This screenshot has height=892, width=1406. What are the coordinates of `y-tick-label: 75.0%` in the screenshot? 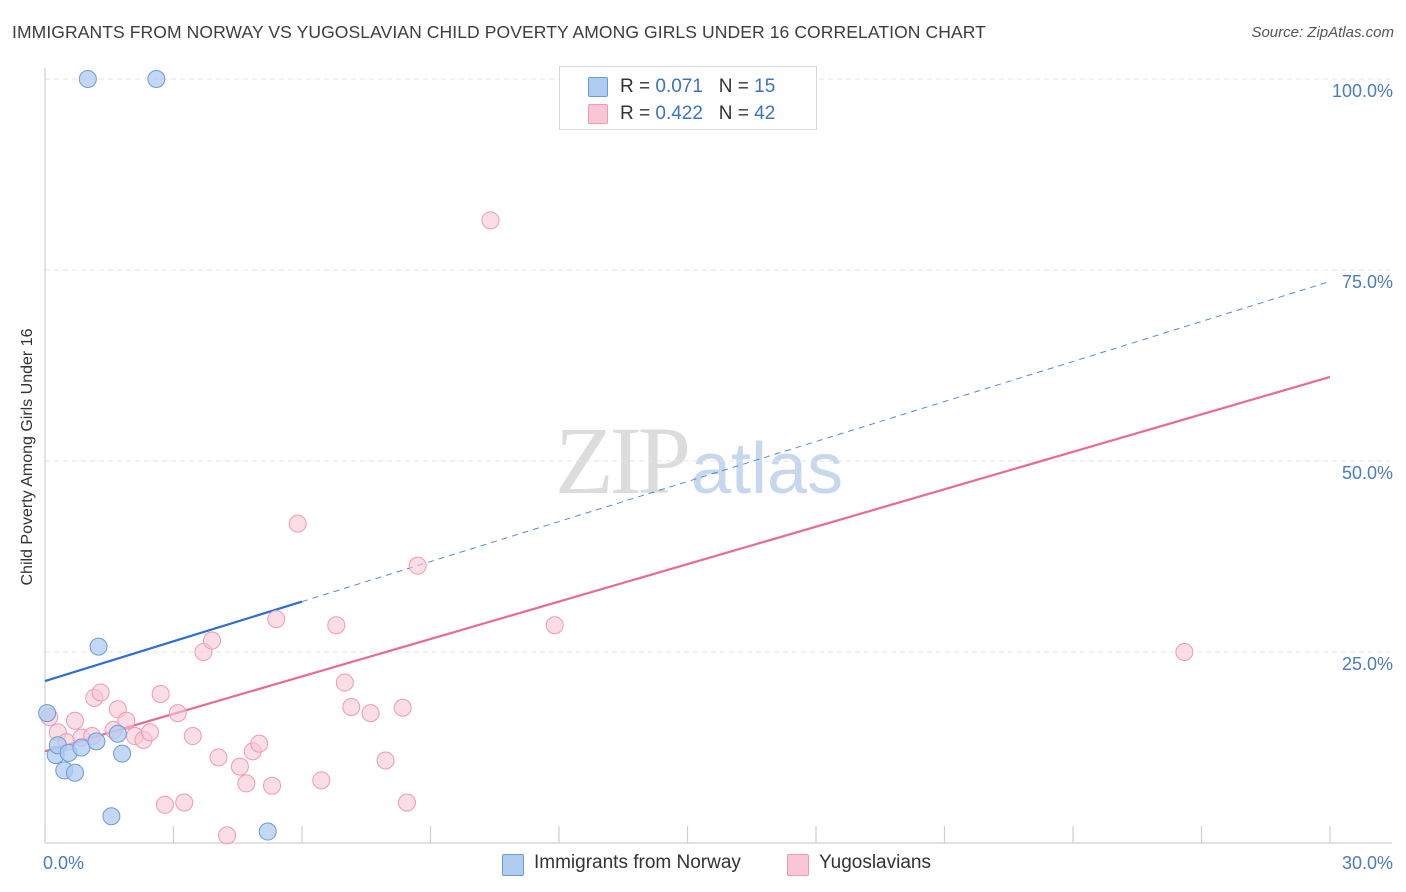 It's located at (1367, 282).